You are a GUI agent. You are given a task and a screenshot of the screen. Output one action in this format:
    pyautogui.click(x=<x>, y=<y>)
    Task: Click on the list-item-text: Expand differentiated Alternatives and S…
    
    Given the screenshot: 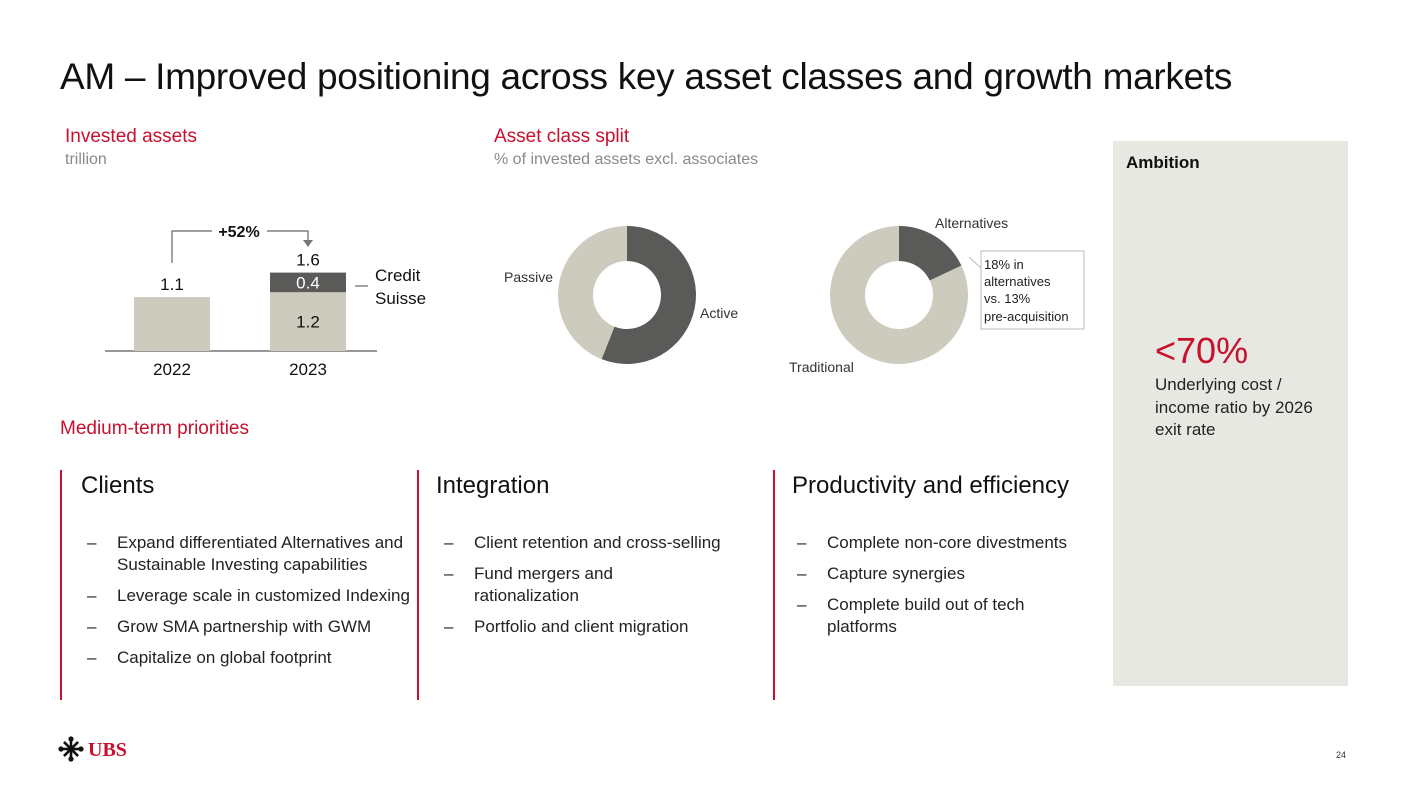 What is the action you would take?
    pyautogui.click(x=260, y=553)
    